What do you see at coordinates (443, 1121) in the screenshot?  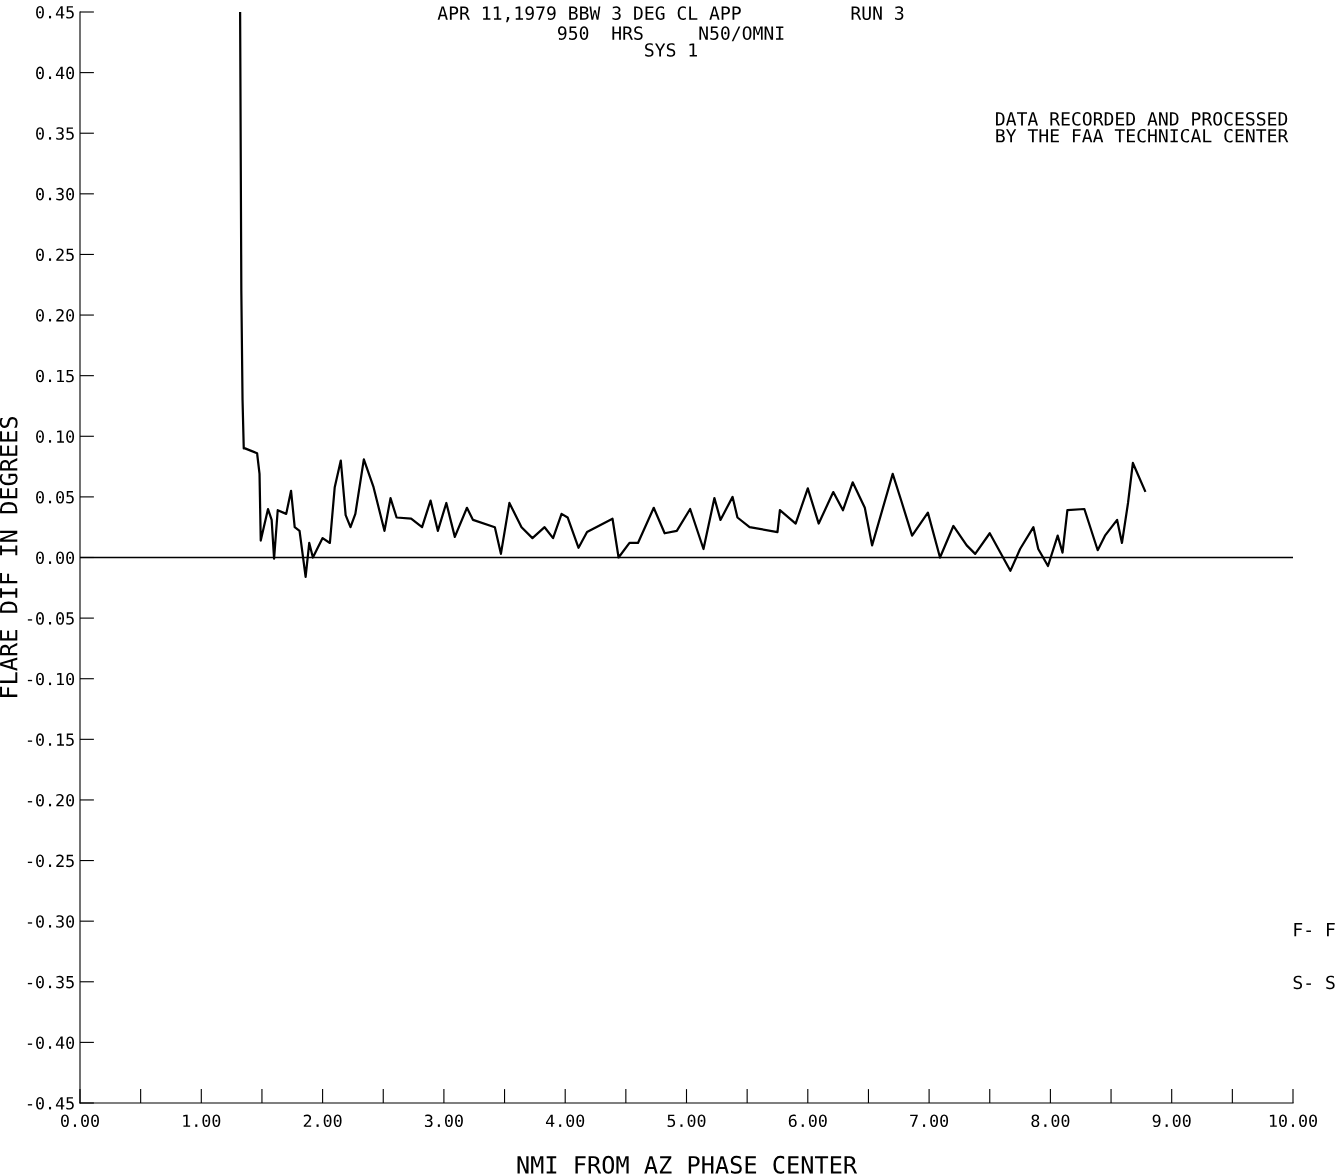 I see `x-tick-label: 3.00` at bounding box center [443, 1121].